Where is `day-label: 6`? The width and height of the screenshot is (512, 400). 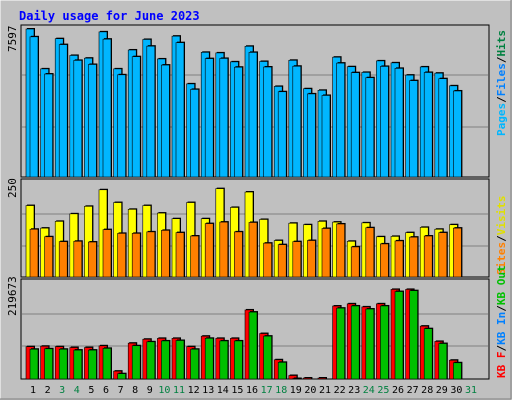 day-label: 6 is located at coordinates (106, 390).